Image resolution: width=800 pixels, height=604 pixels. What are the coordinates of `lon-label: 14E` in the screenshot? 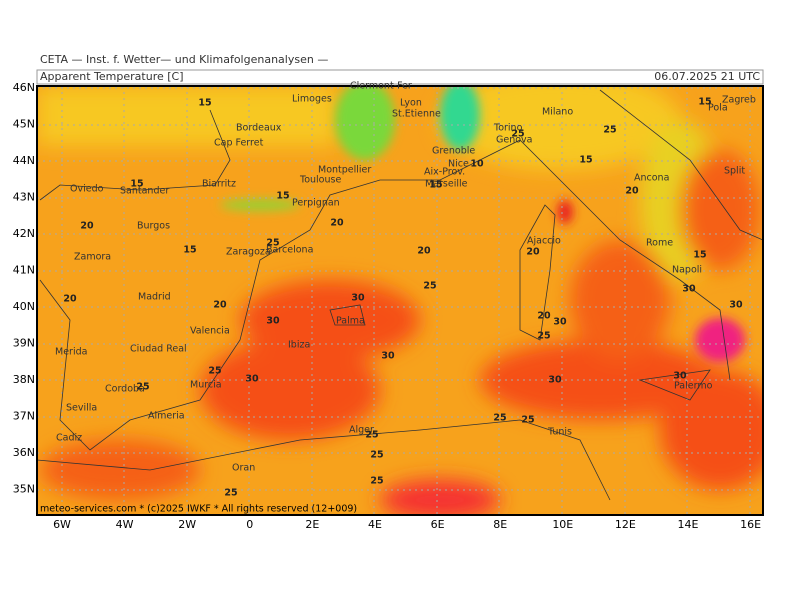 It's located at (688, 524).